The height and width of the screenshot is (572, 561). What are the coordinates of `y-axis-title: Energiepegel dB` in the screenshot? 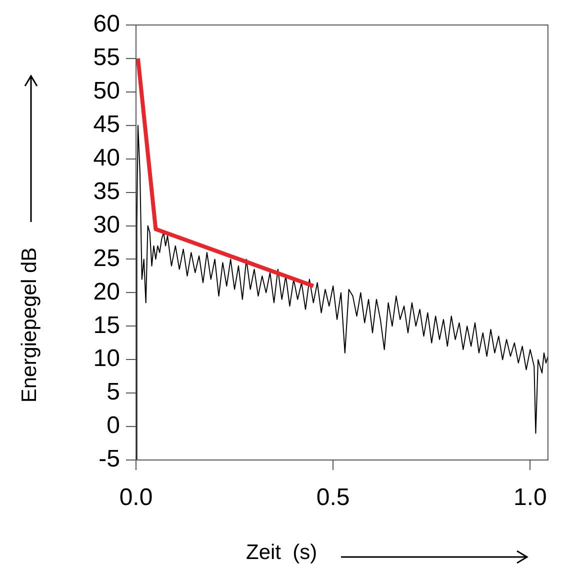 It's located at (30, 325).